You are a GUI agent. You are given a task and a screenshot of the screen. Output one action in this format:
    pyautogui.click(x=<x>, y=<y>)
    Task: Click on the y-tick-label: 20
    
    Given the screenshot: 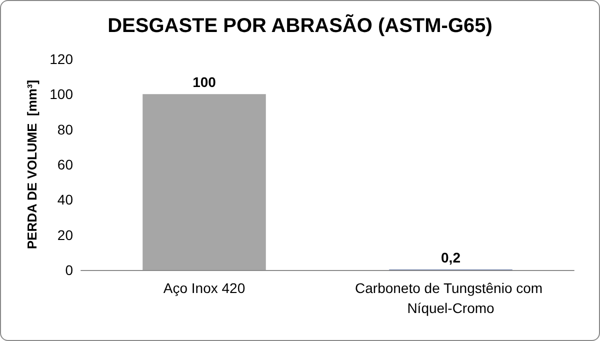 What is the action you would take?
    pyautogui.click(x=65, y=234)
    